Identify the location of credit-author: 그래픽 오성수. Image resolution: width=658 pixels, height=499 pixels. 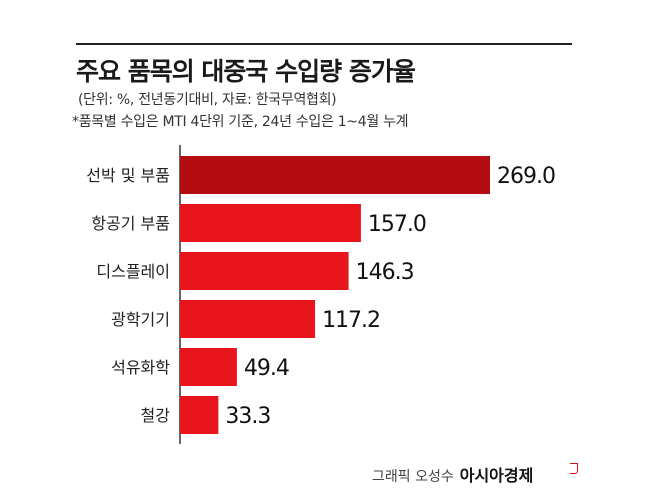
(413, 477).